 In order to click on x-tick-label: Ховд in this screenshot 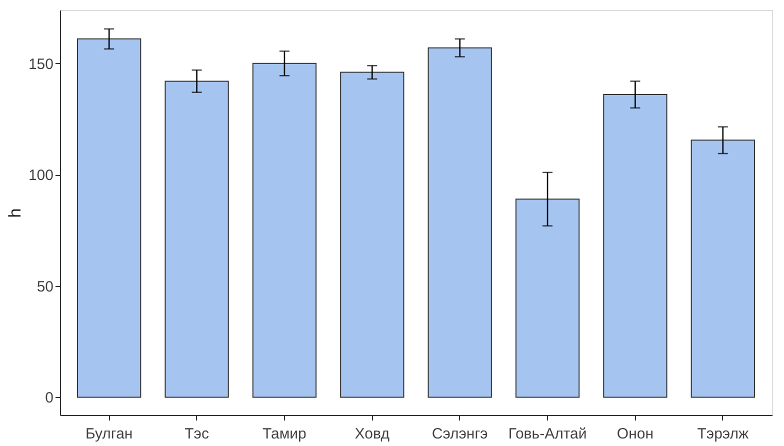, I will do `click(372, 434)`.